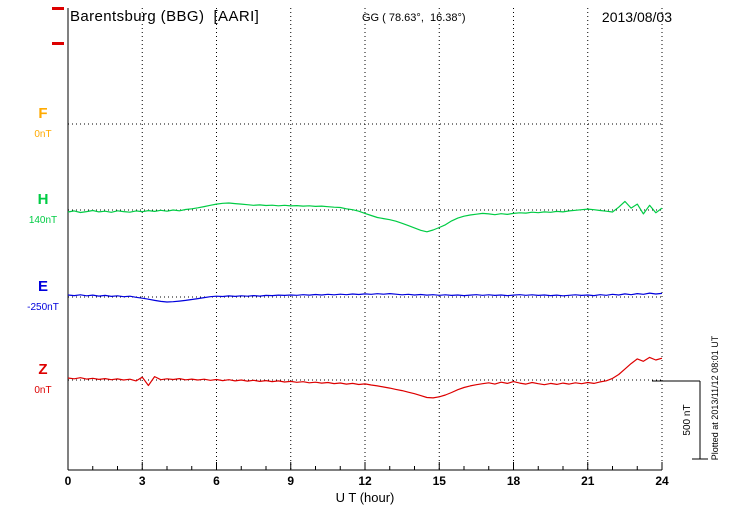 This screenshot has height=520, width=730. Describe the element at coordinates (365, 481) in the screenshot. I see `x-tick-label-12: 12` at that location.